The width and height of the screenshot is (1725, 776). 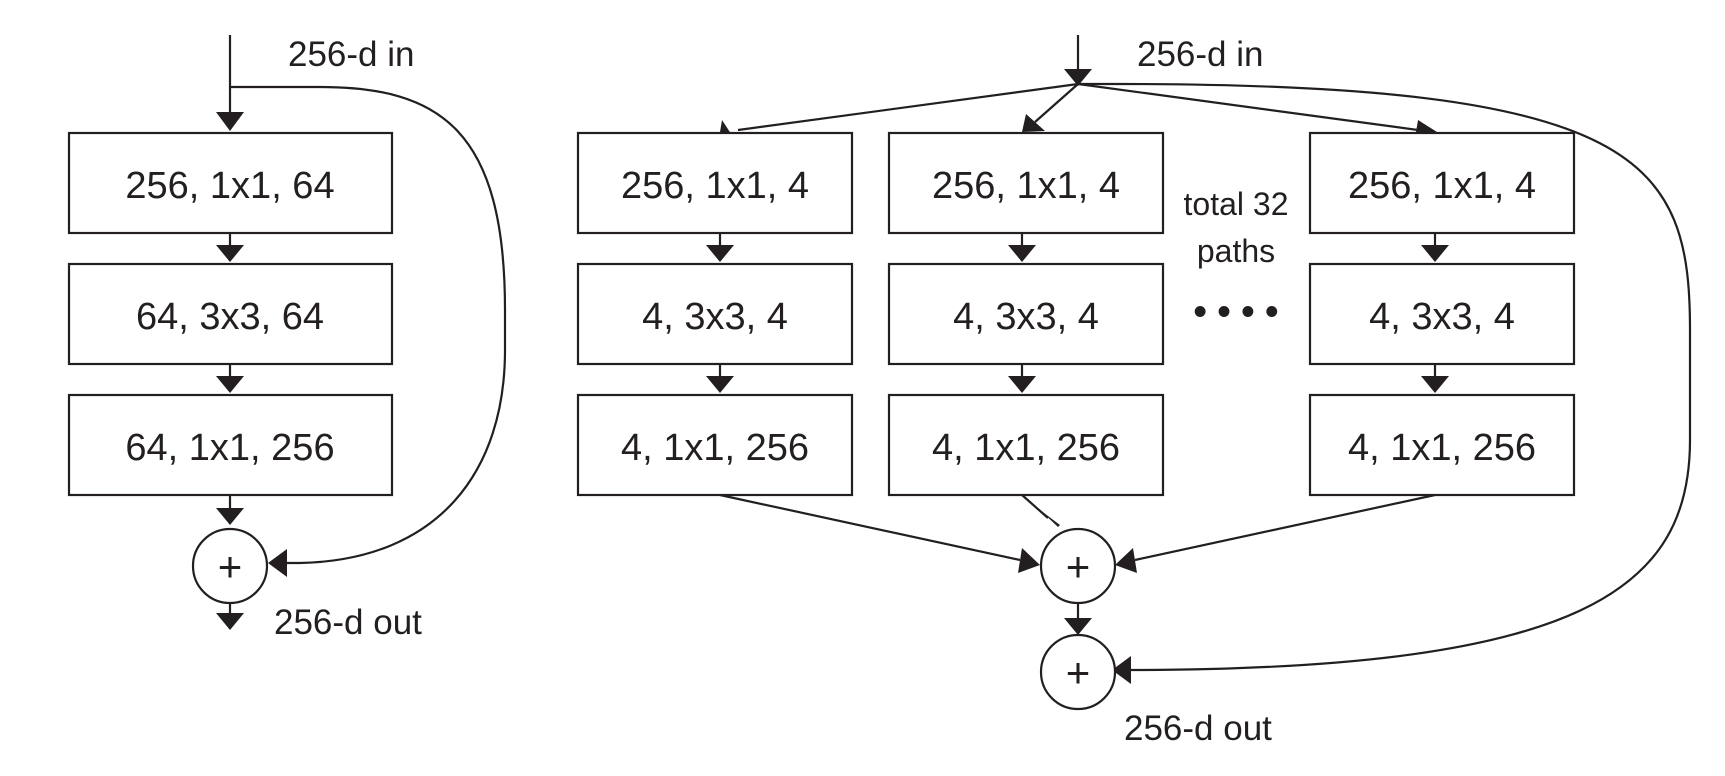 I want to click on left-arrowhead-shortcut, so click(x=277, y=563).